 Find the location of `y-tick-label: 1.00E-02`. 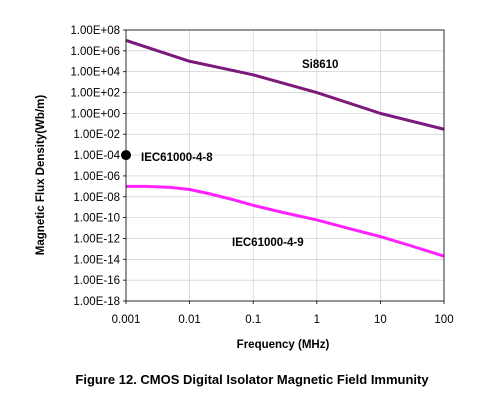

y-tick-label: 1.00E-02 is located at coordinates (96, 135).